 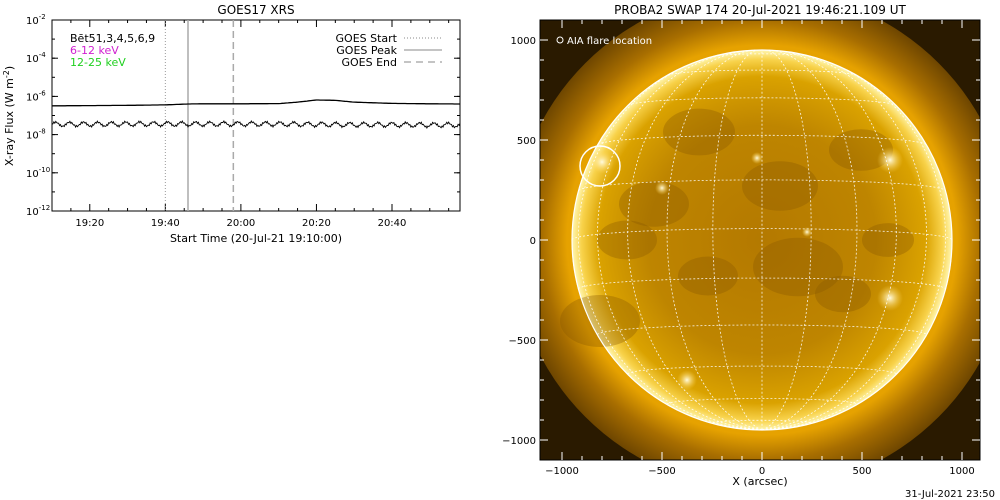 What do you see at coordinates (759, 481) in the screenshot?
I see `swap-x-axis-label: X (arcsec)` at bounding box center [759, 481].